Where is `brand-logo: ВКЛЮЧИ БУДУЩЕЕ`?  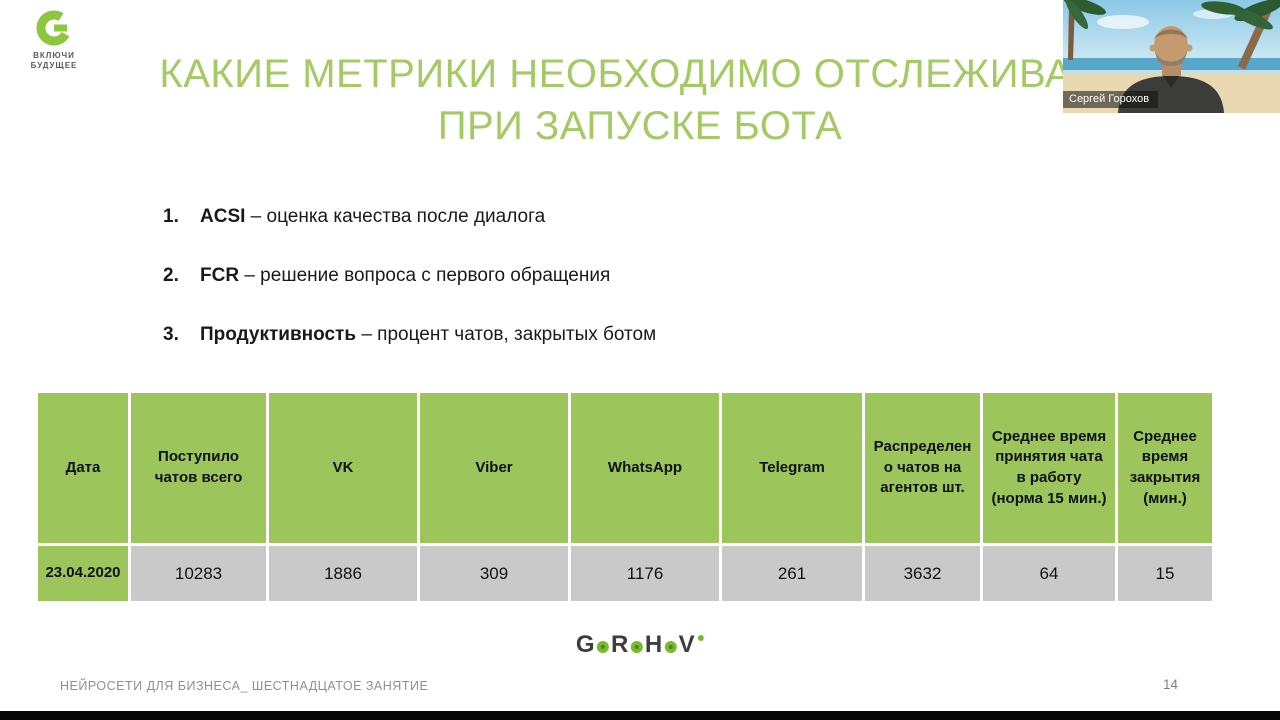
brand-logo: ВКЛЮЧИ БУДУЩЕЕ is located at coordinates (54, 40).